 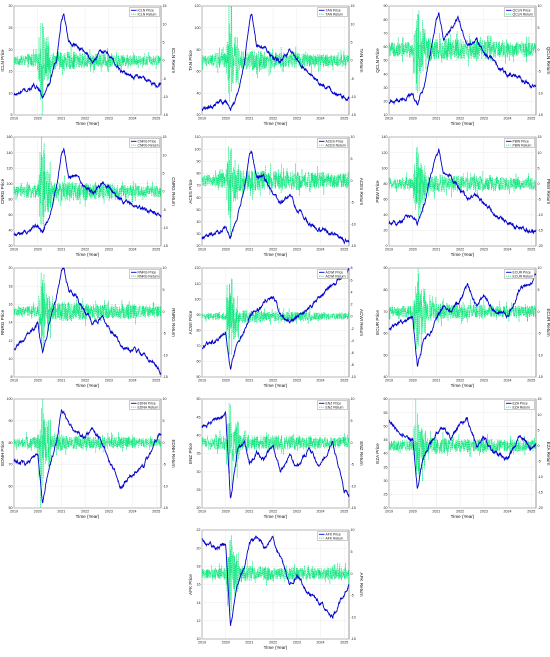 What do you see at coordinates (386, 115) in the screenshot?
I see `y-tick-label: 10` at bounding box center [386, 115].